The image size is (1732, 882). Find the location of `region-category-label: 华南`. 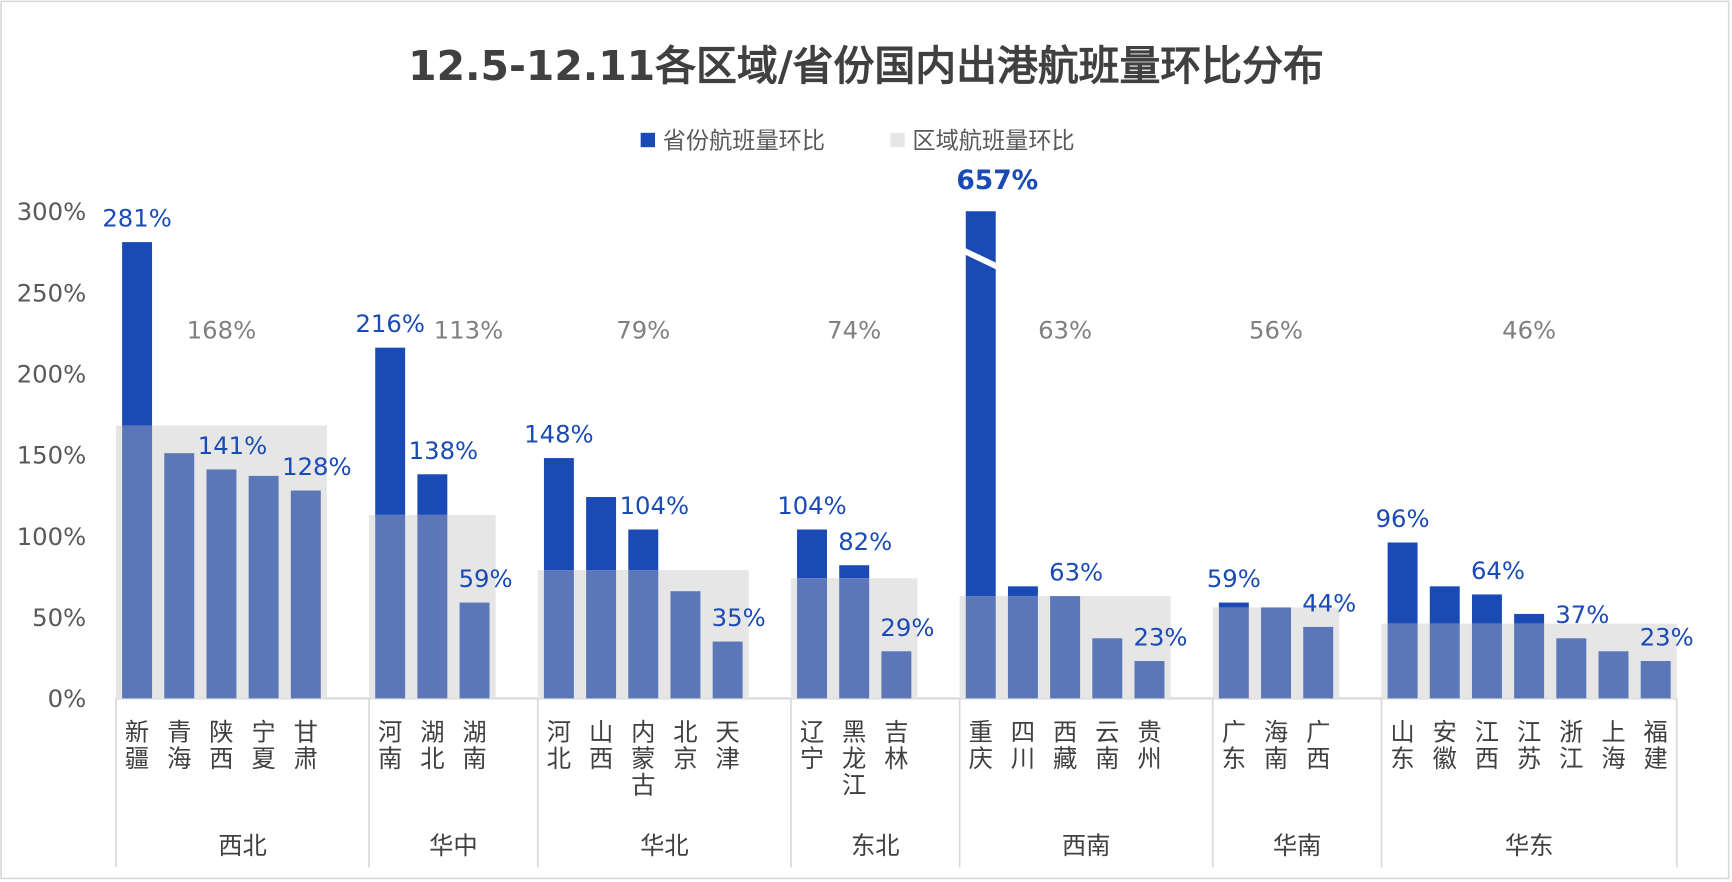

region-category-label: 华南 is located at coordinates (1297, 845).